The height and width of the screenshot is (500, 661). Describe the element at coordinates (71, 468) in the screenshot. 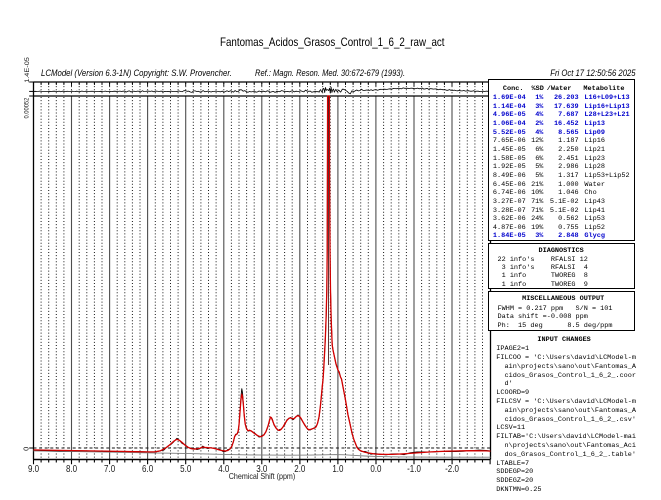

I see `svg-text: 8.0` at that location.